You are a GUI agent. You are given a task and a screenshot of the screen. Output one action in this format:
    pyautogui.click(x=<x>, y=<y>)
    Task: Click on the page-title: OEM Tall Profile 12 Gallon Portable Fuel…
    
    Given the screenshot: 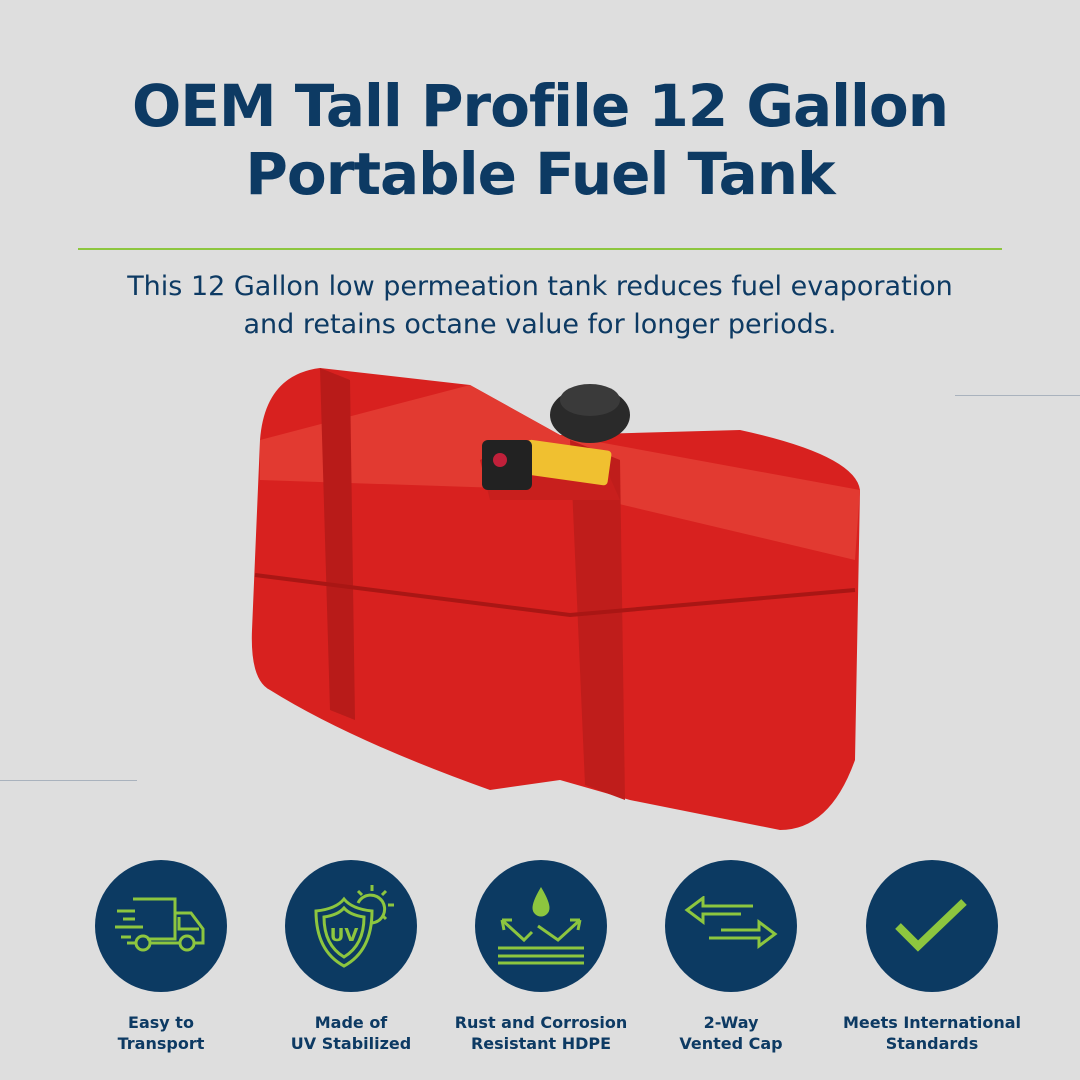 What is the action you would take?
    pyautogui.click(x=540, y=140)
    